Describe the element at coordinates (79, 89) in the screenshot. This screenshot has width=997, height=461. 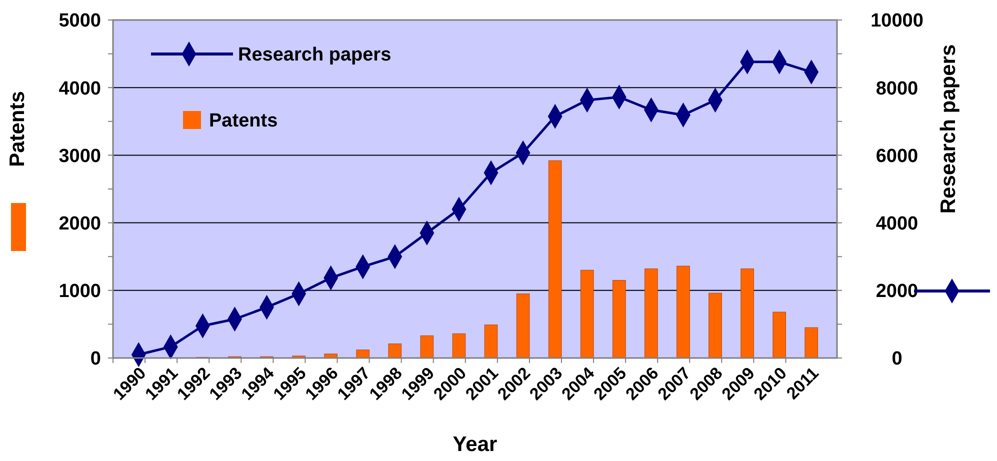
I see `y-tick-label: 4000` at that location.